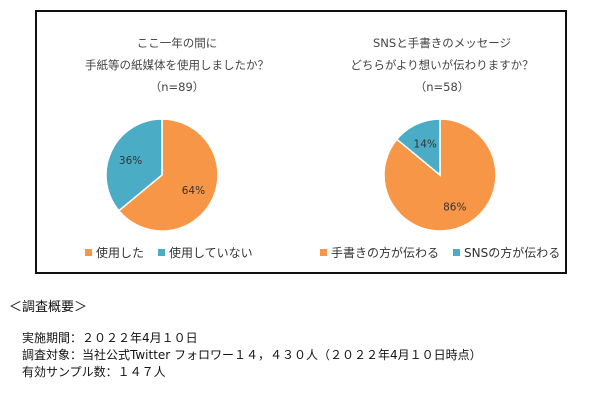 The width and height of the screenshot is (600, 400). I want to click on right-chart-title: SNSと手書きのメッセージ どちらがより想いが伝わりますか？ （n=58）, so click(442, 65).